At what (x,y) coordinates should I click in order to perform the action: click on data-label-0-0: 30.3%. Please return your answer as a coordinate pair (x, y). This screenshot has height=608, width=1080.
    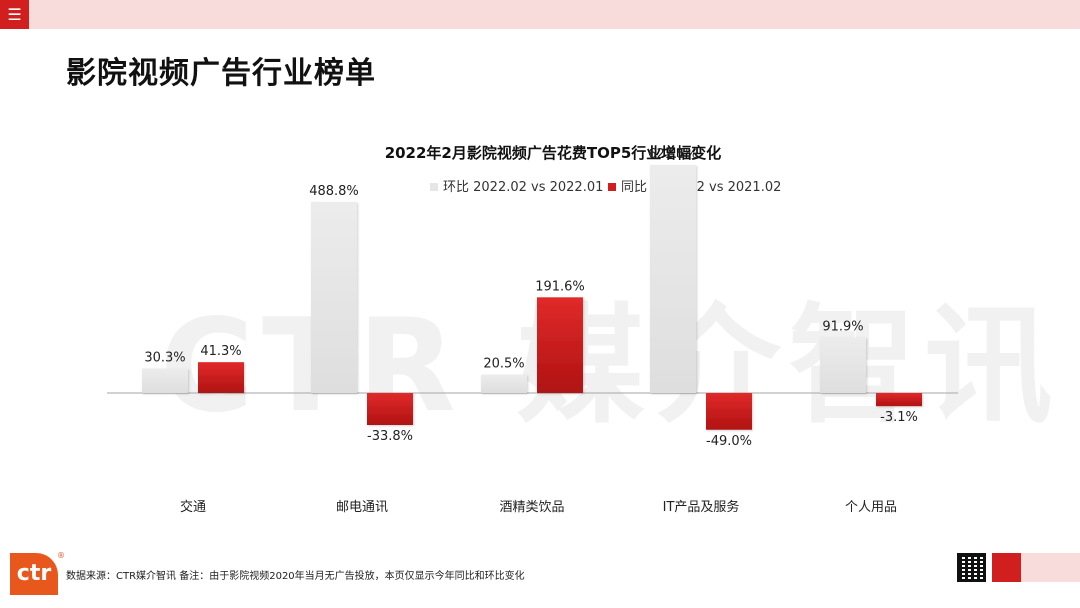
    Looking at the image, I should click on (164, 357).